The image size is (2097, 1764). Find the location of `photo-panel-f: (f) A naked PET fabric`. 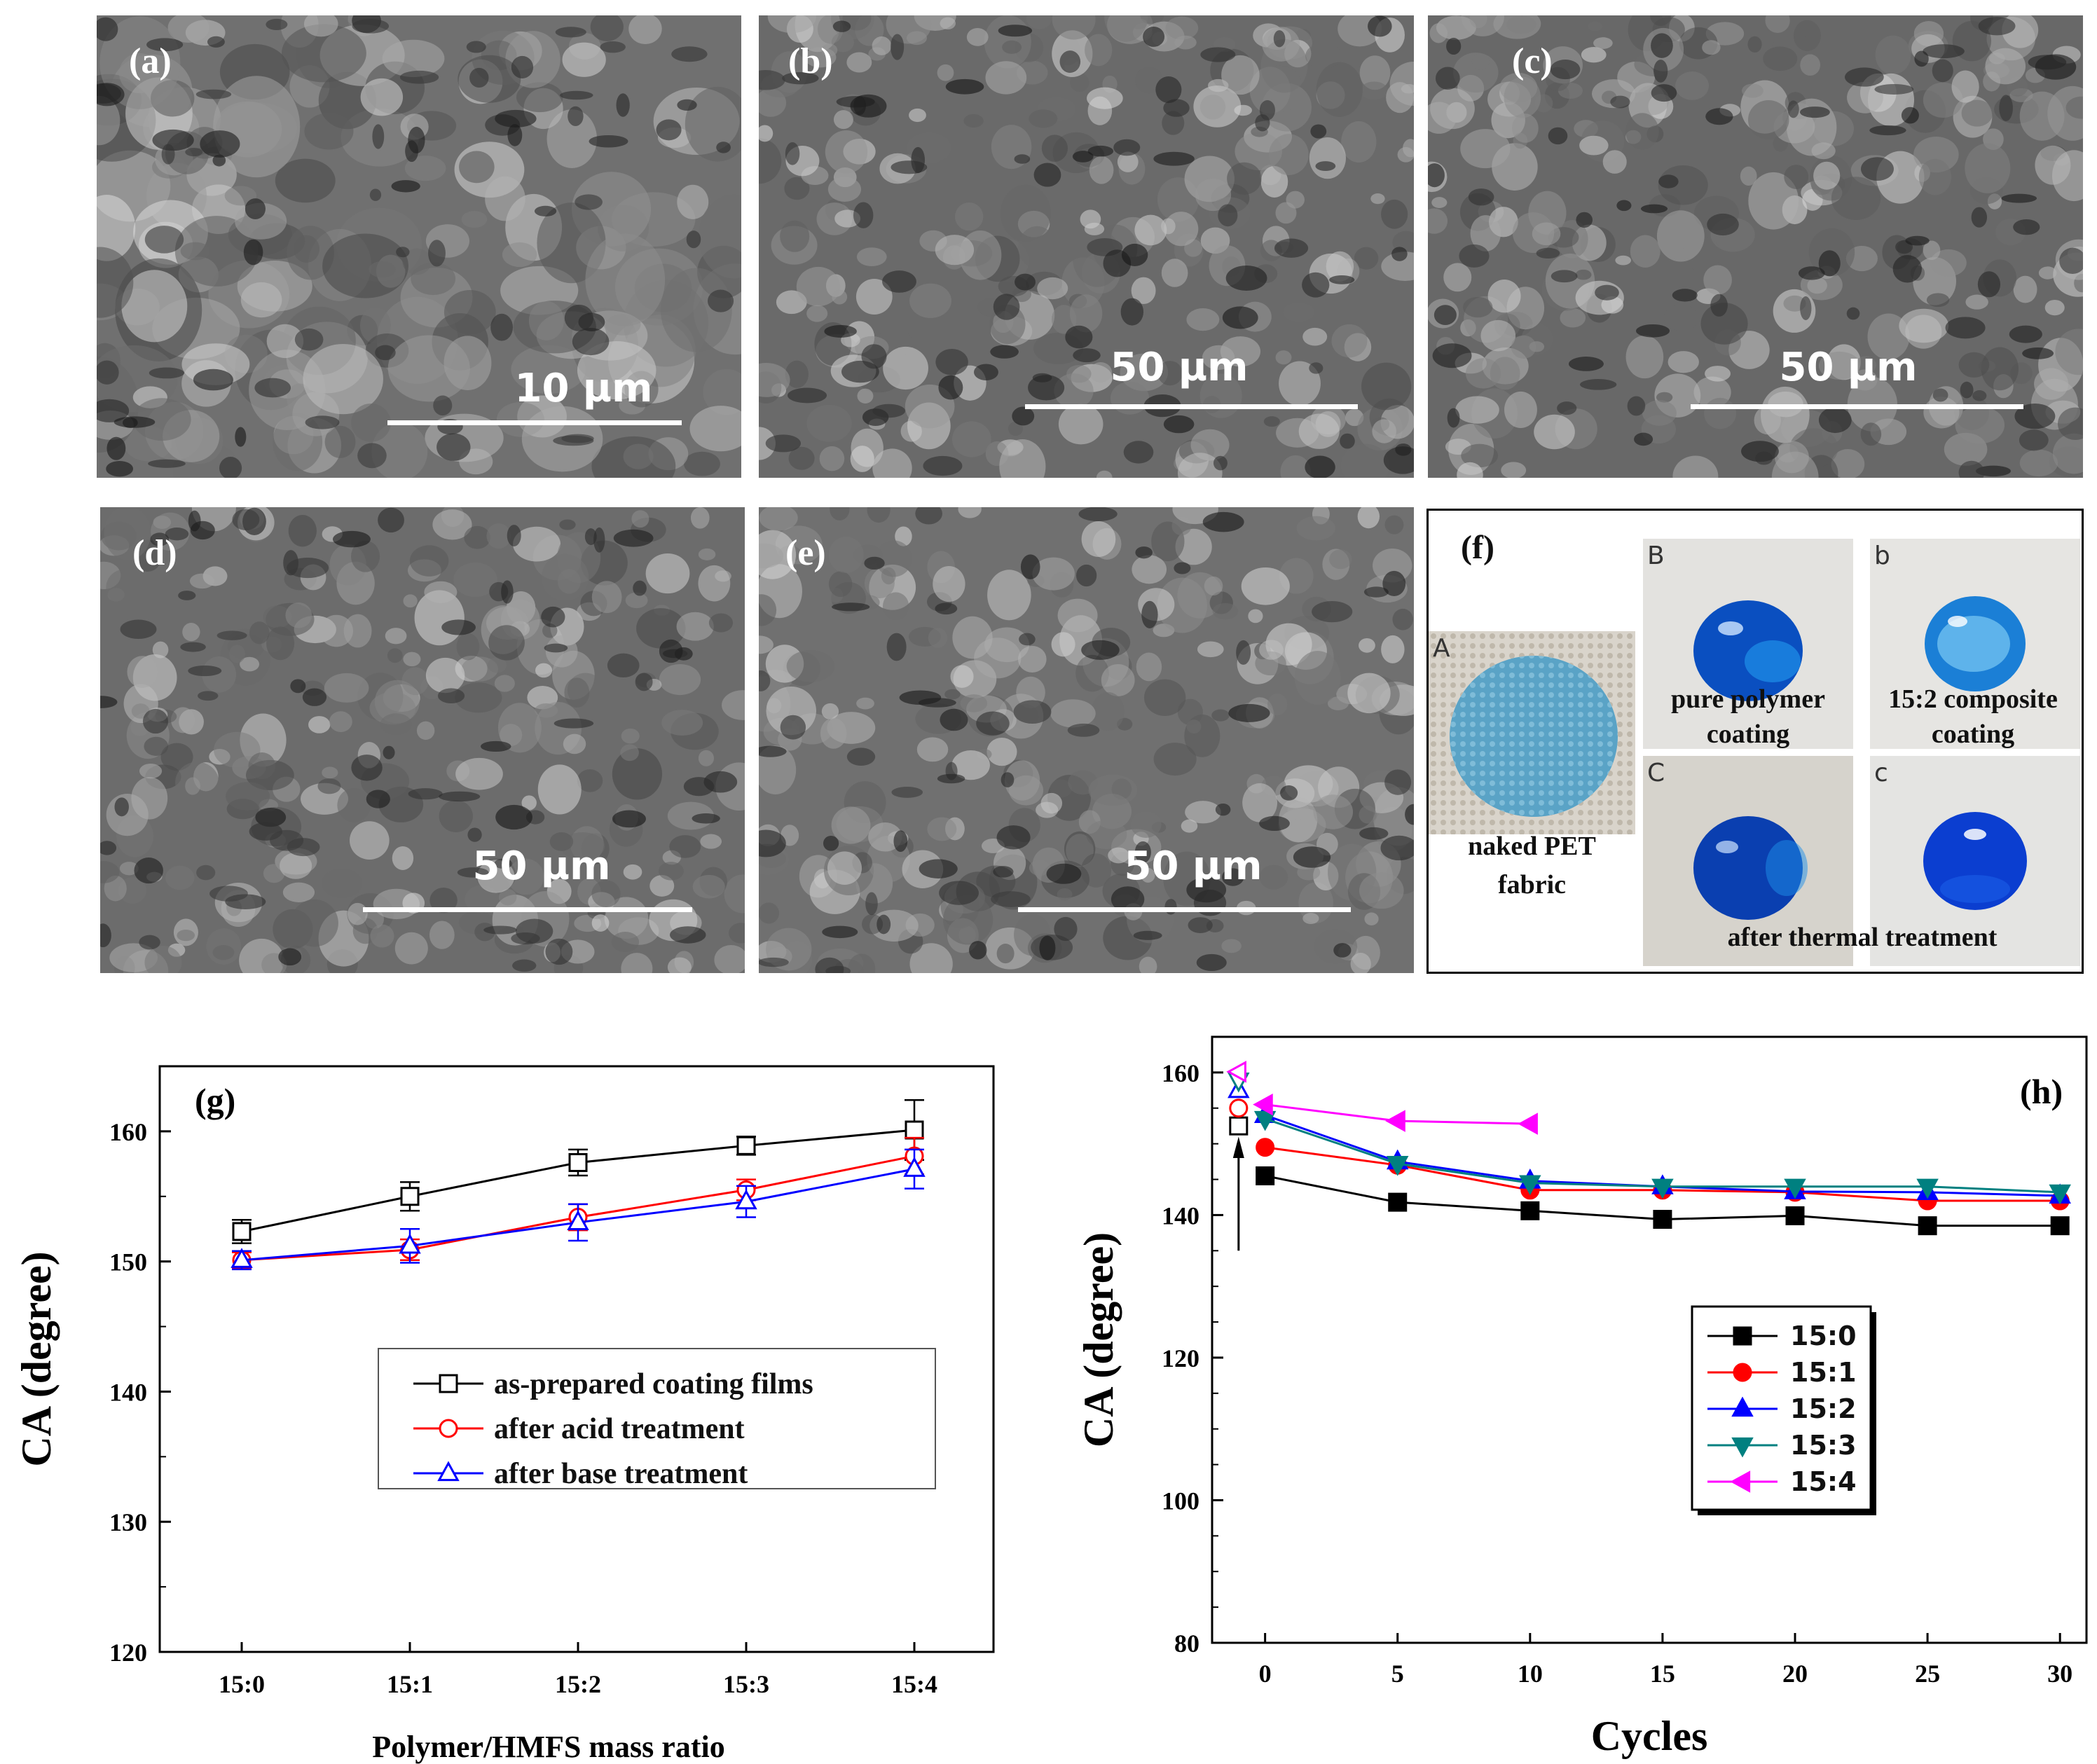

photo-panel-f: (f) A naked PET fabric is located at coordinates (1755, 741).